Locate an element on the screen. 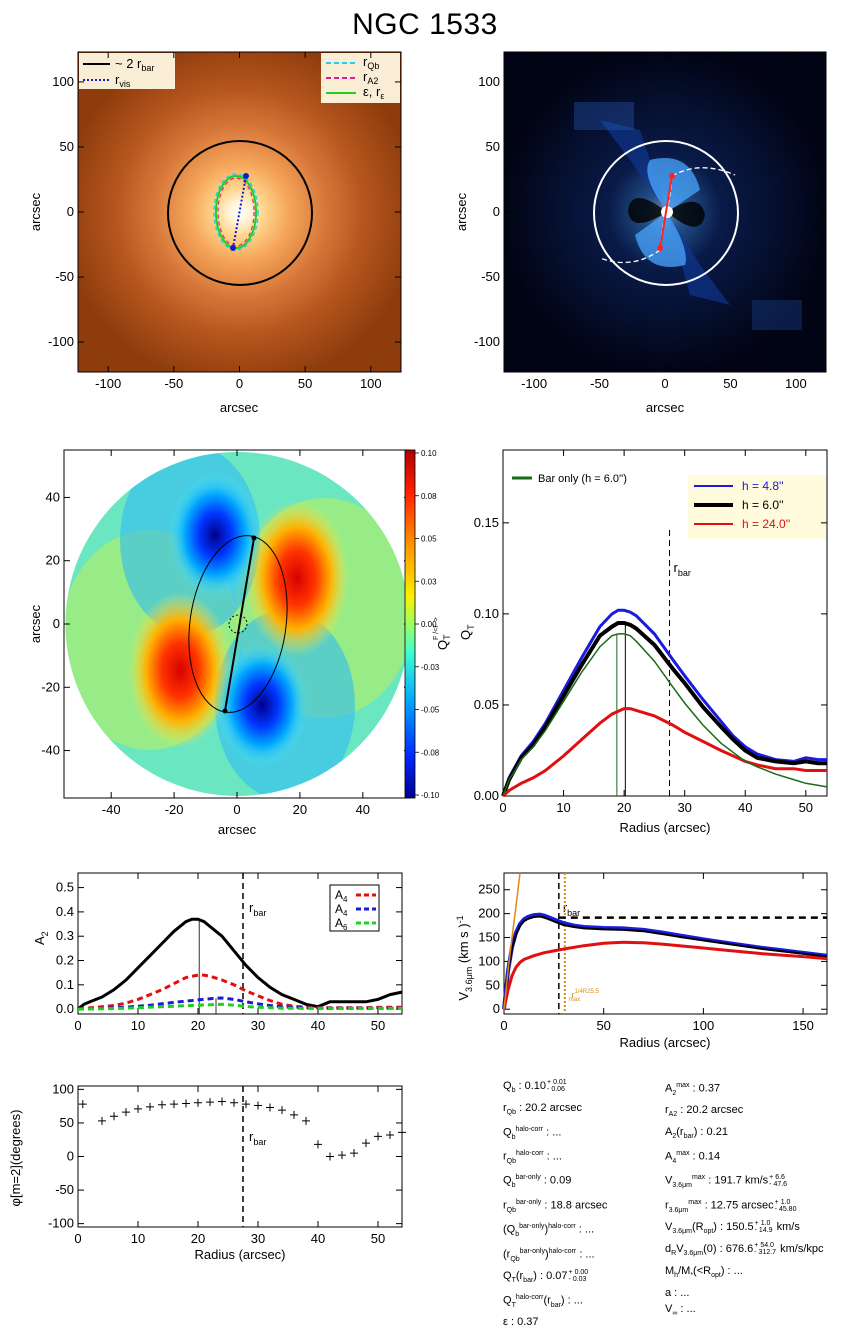 The width and height of the screenshot is (850, 1331). image-right-axes: -100 -50 0 50 100 -100 -50 0 50 100 arcsec arcsec is located at coordinates (640, 233).